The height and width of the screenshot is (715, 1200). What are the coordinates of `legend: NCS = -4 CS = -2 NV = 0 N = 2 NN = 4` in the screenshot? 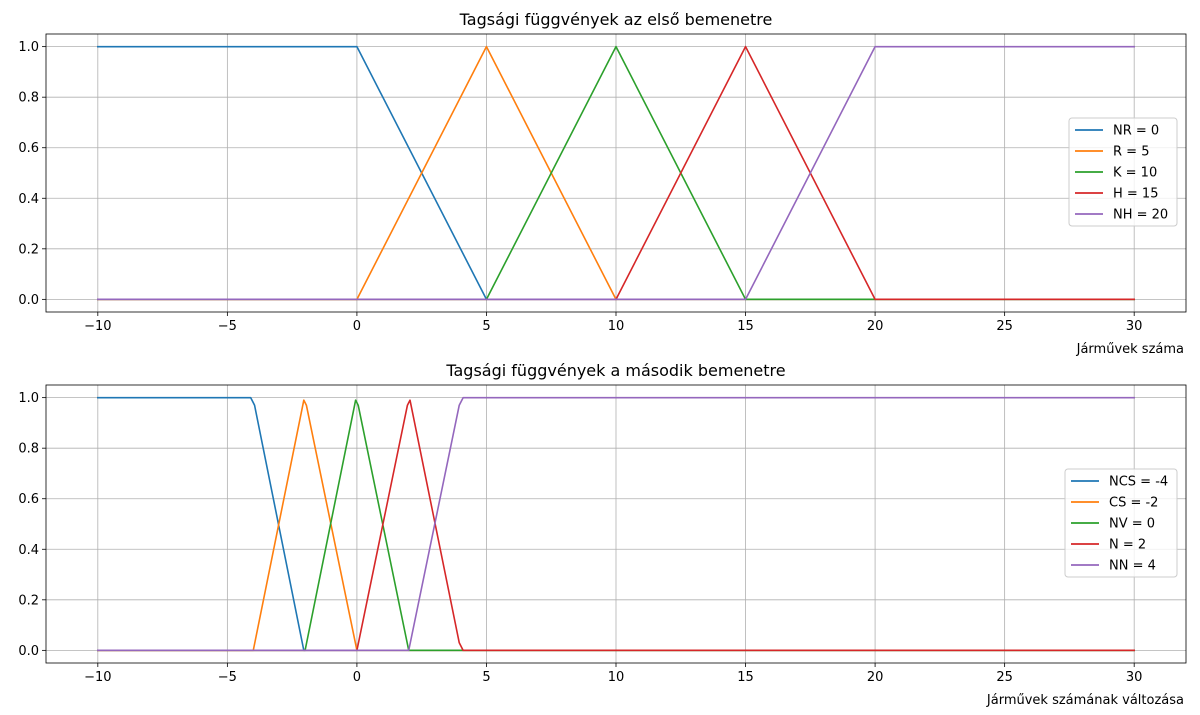 It's located at (1121, 523).